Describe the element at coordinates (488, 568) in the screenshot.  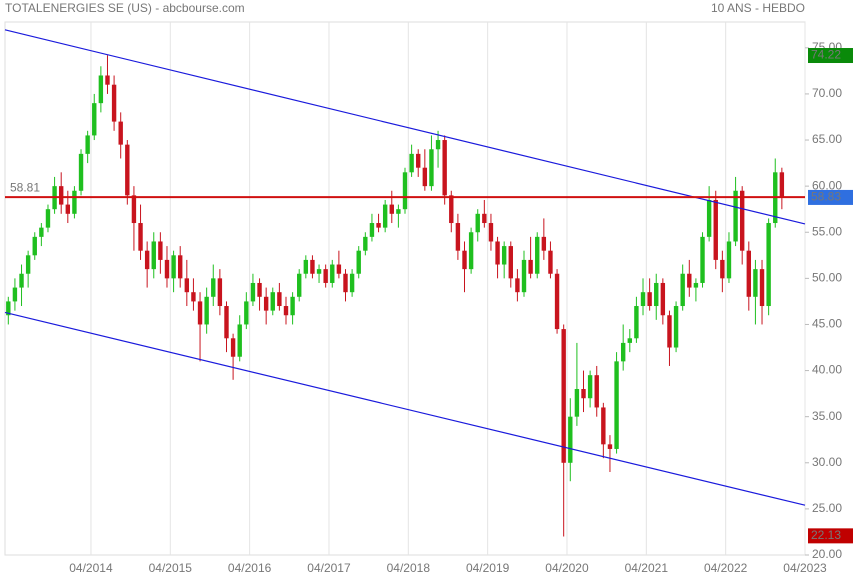
I see `x-tick-label: 04/2019` at that location.